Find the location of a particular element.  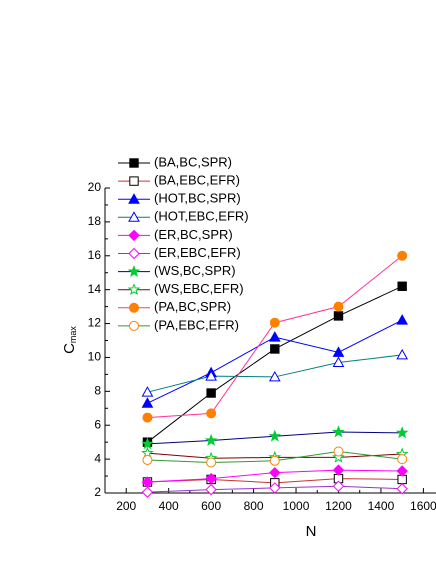

legend-label: (HOT,EBC,EFR) is located at coordinates (201, 216).